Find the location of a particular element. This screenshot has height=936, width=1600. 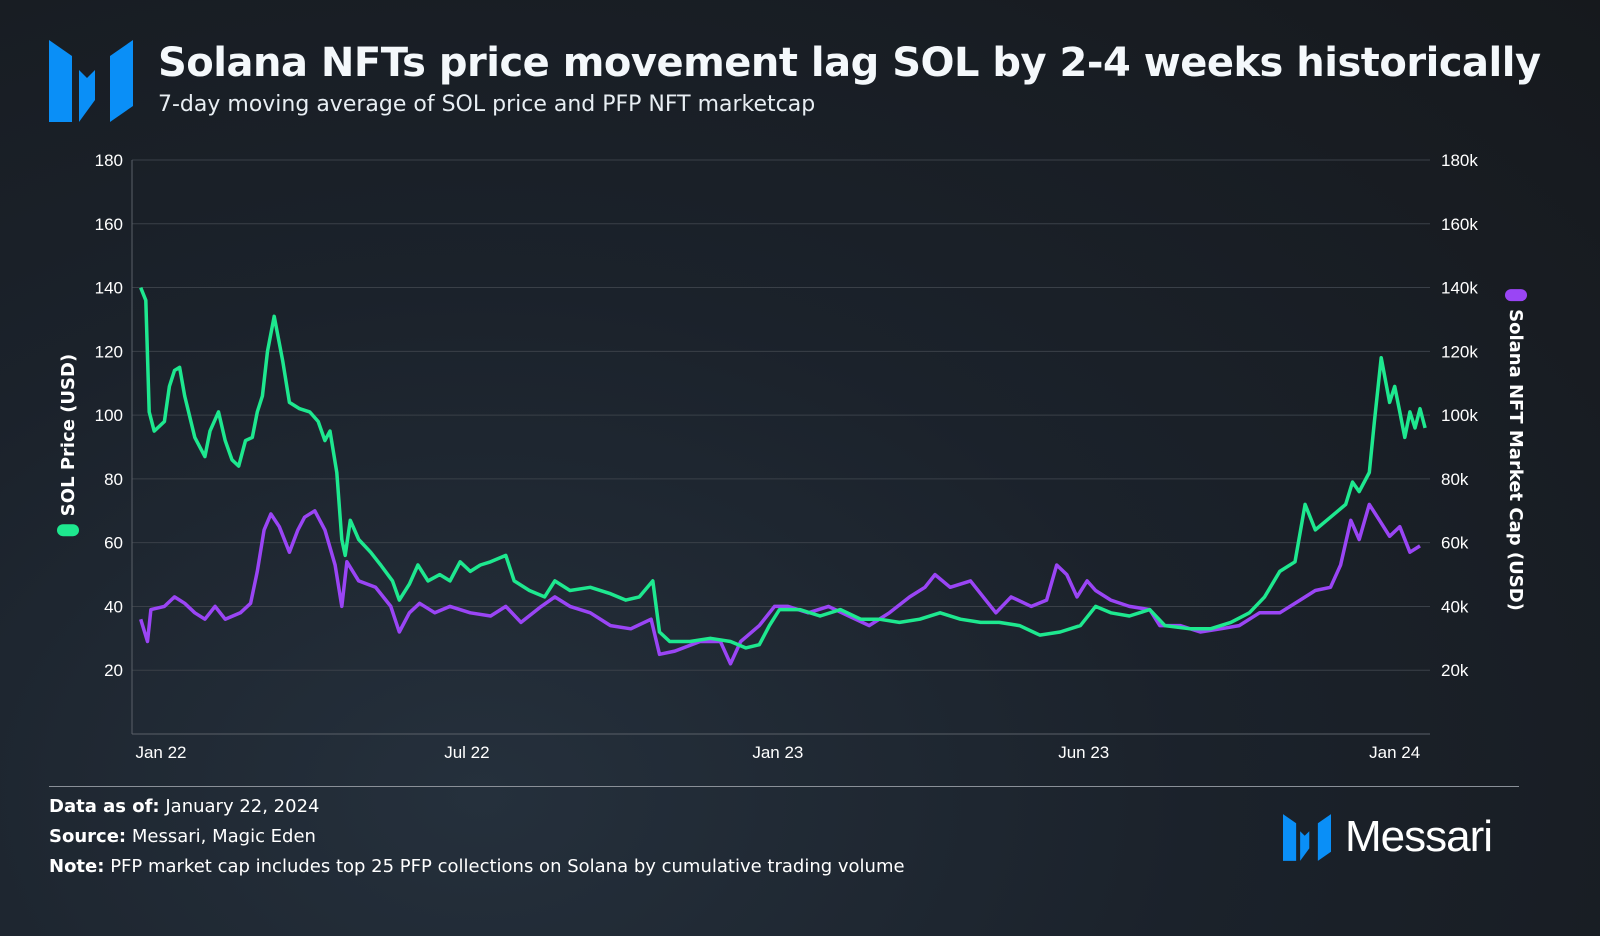

source-value: Messari, Magic Eden is located at coordinates (223, 836).